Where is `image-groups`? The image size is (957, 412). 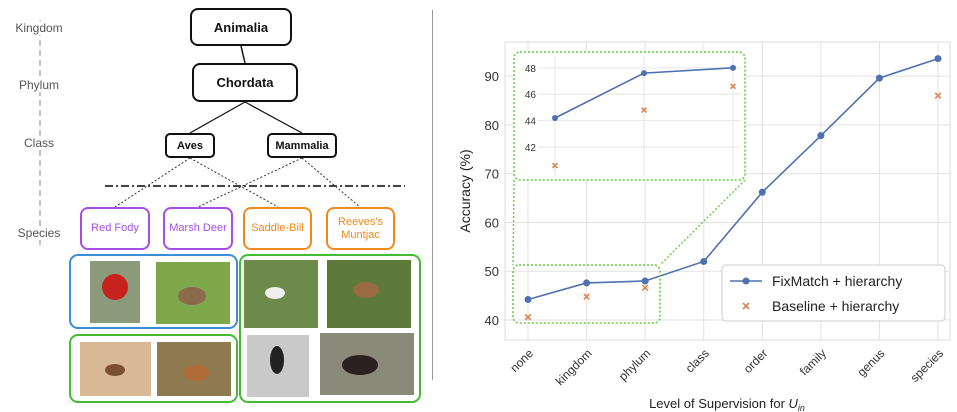 image-groups is located at coordinates (245, 328).